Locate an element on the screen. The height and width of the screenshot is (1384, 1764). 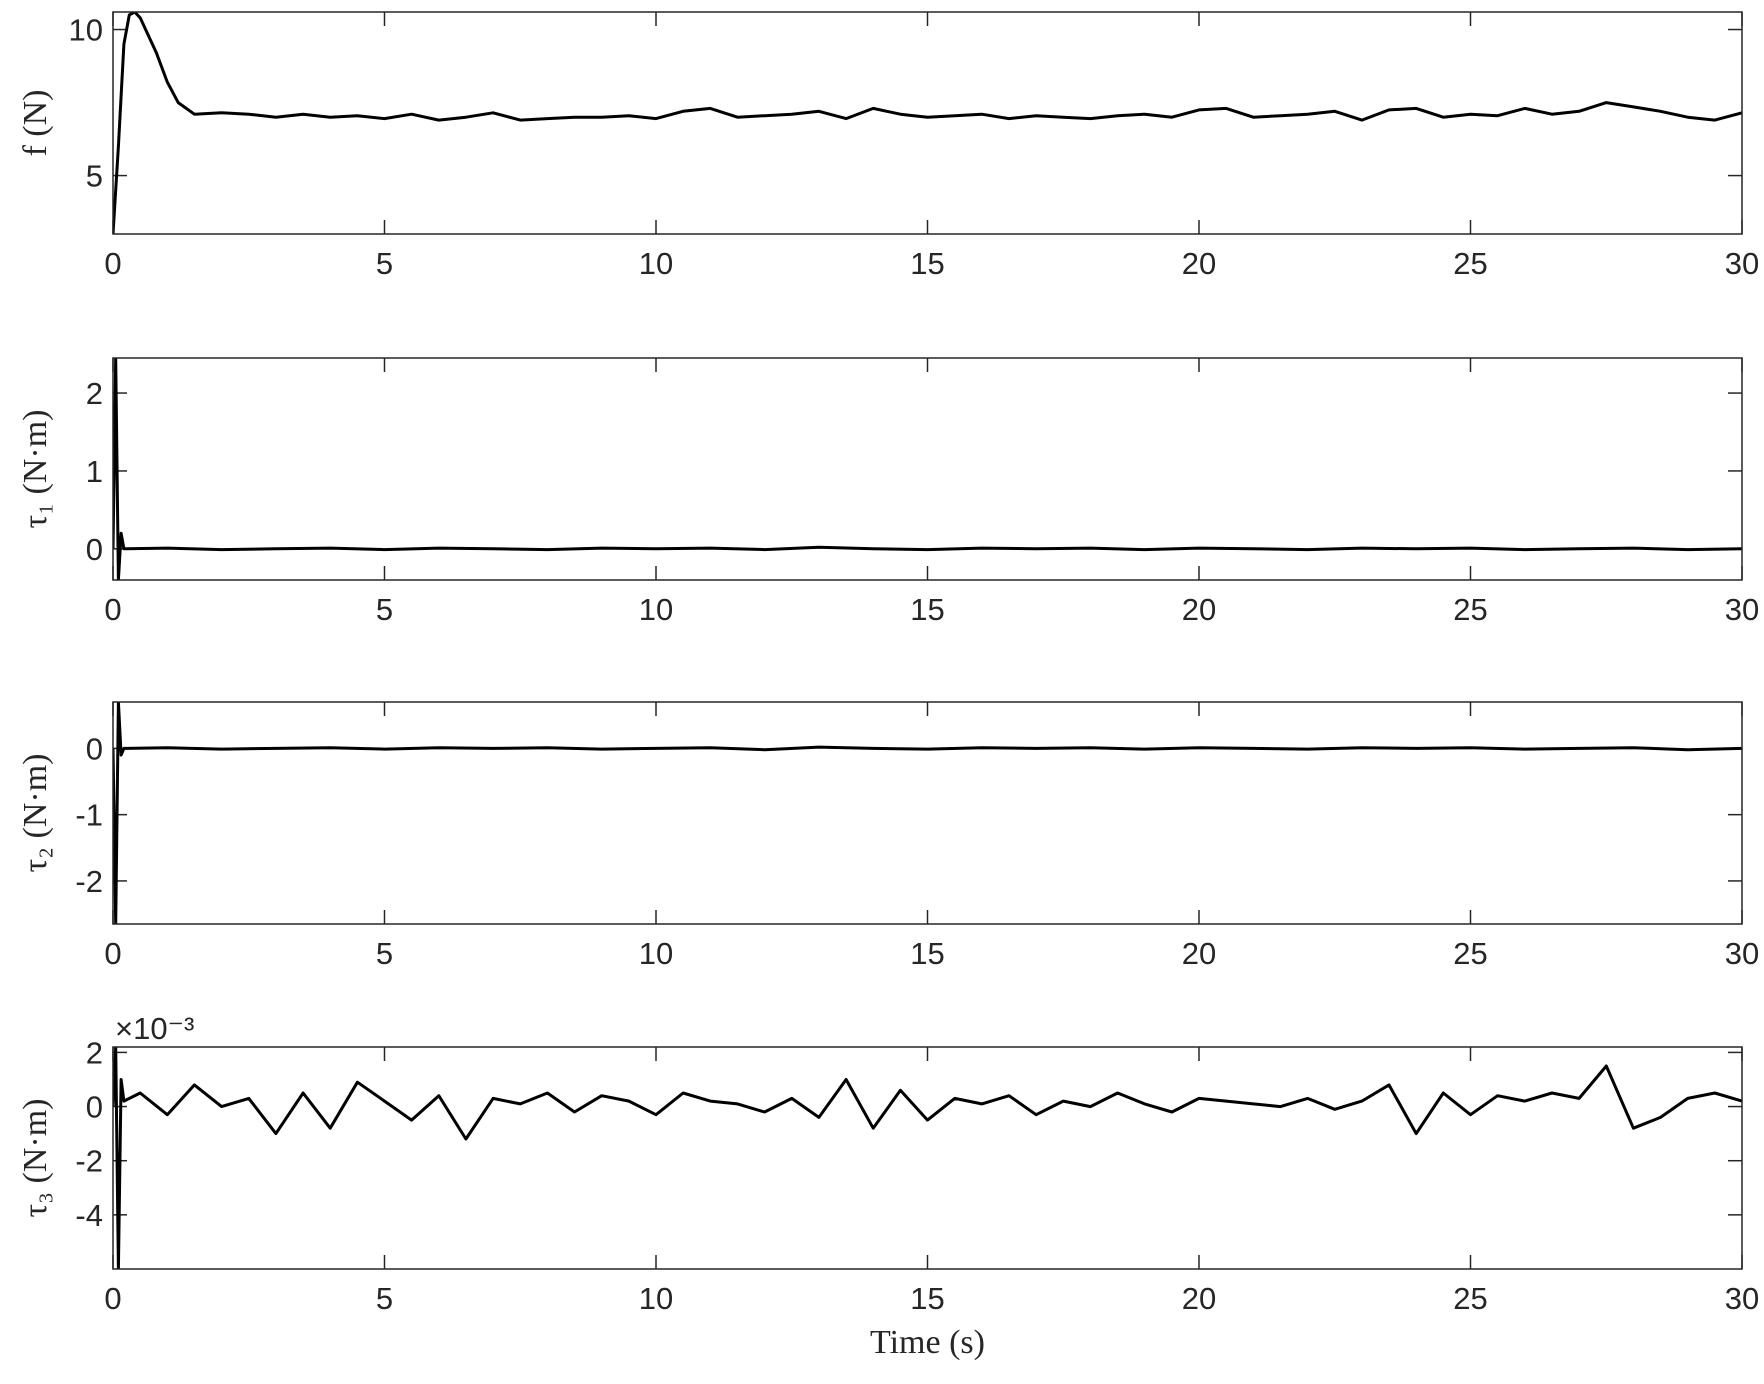
y-tick-label: -1 is located at coordinates (89, 815).